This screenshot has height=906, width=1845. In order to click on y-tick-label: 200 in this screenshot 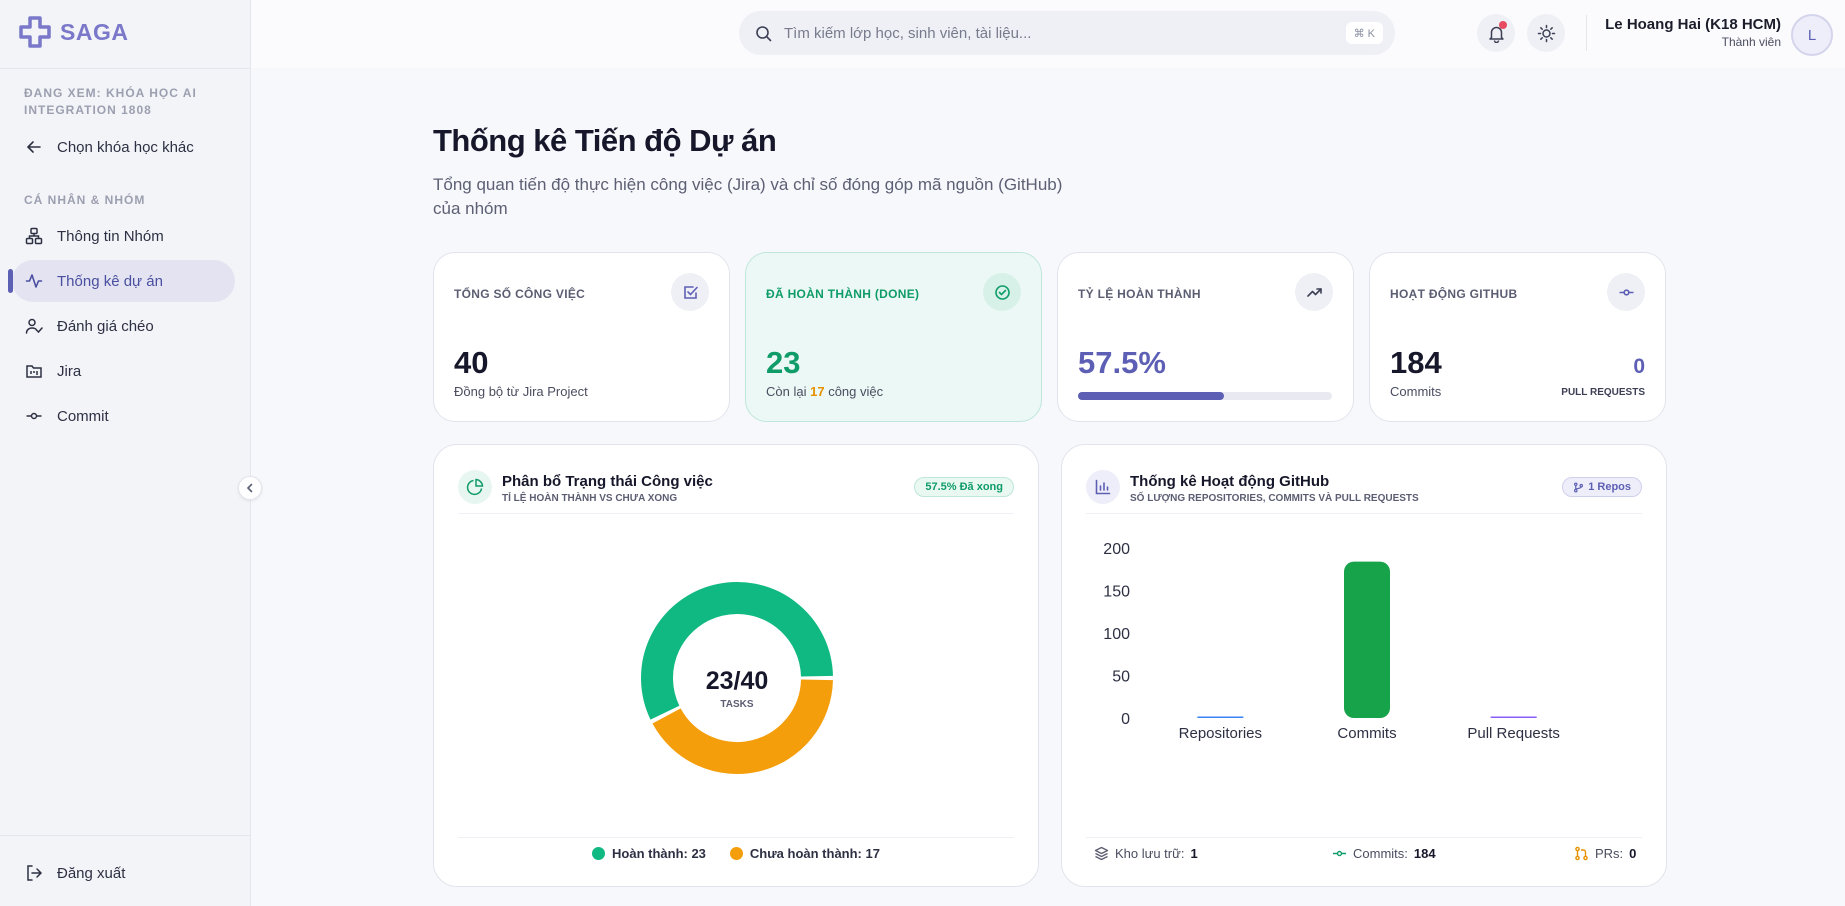, I will do `click(1116, 549)`.